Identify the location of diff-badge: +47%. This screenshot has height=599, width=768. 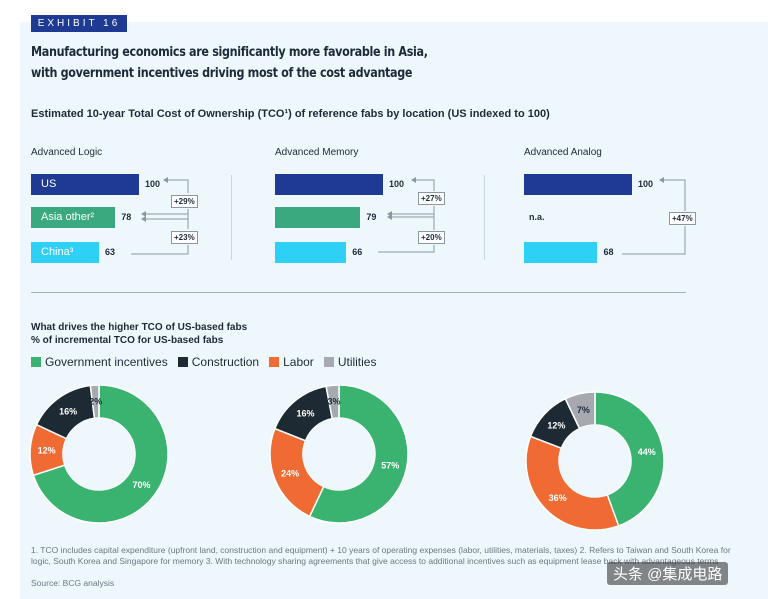
(682, 218).